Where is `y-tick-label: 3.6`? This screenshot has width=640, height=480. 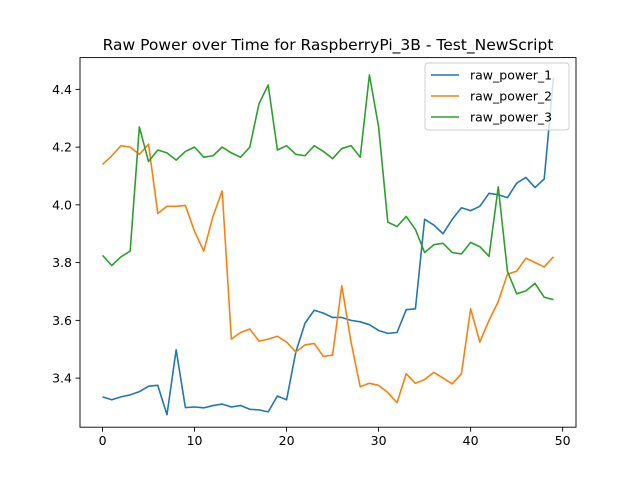 y-tick-label: 3.6 is located at coordinates (62, 320).